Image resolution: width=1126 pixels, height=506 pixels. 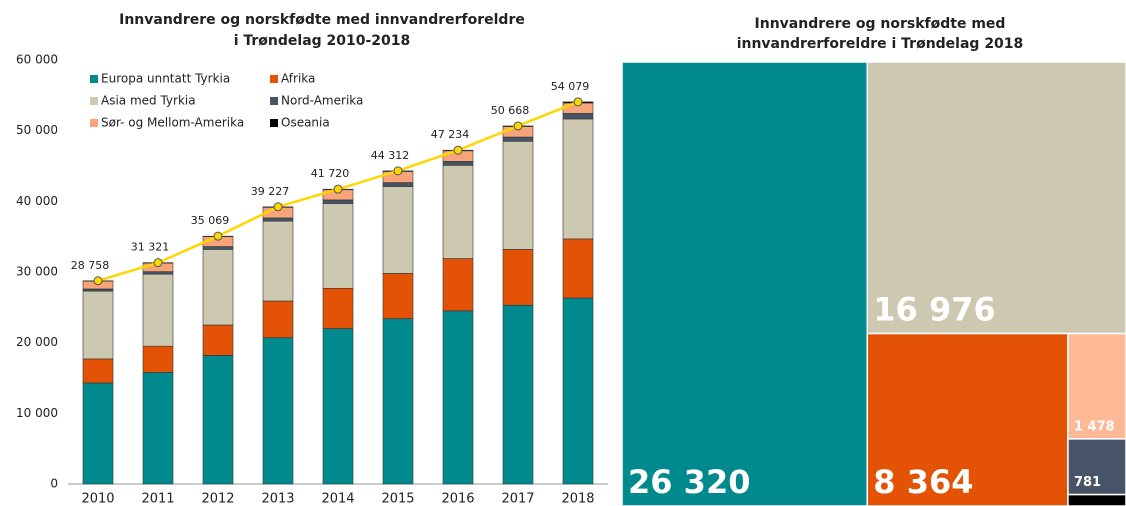 What do you see at coordinates (37, 272) in the screenshot?
I see `y-tick-label: 30 000` at bounding box center [37, 272].